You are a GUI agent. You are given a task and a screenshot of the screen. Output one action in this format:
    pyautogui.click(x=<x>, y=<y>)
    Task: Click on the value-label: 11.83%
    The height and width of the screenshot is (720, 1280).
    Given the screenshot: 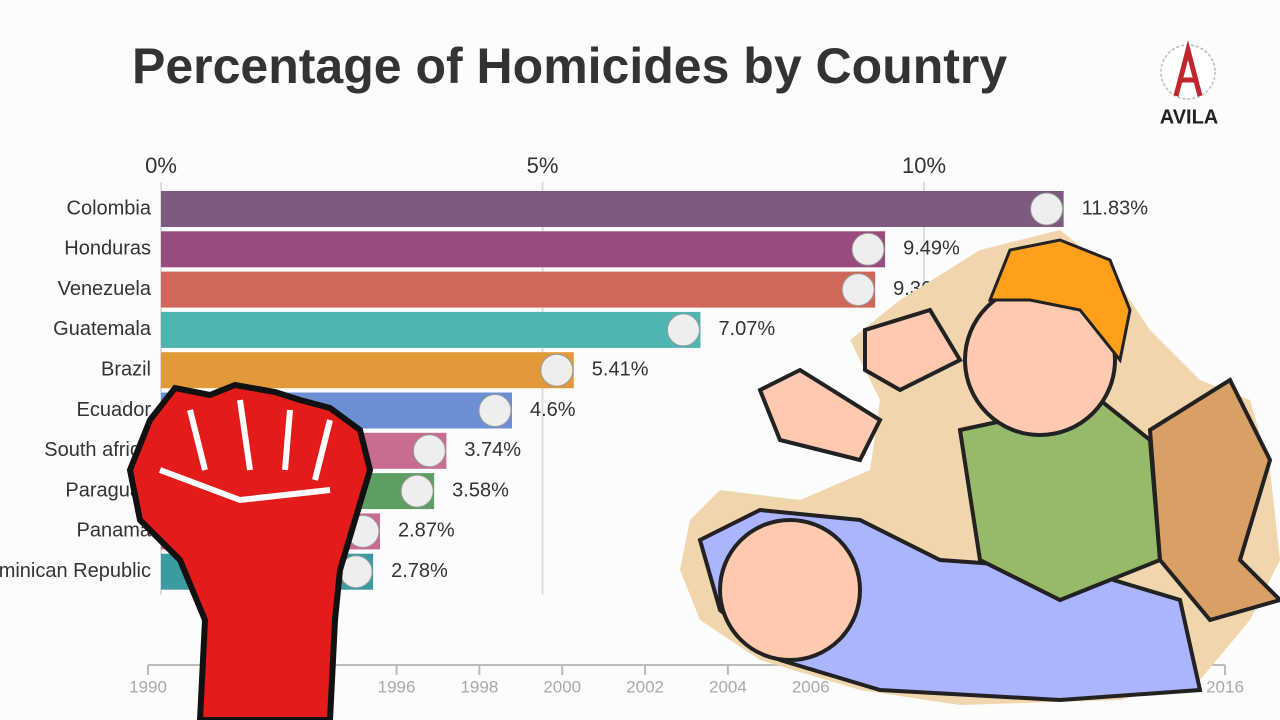 What is the action you would take?
    pyautogui.click(x=1115, y=208)
    